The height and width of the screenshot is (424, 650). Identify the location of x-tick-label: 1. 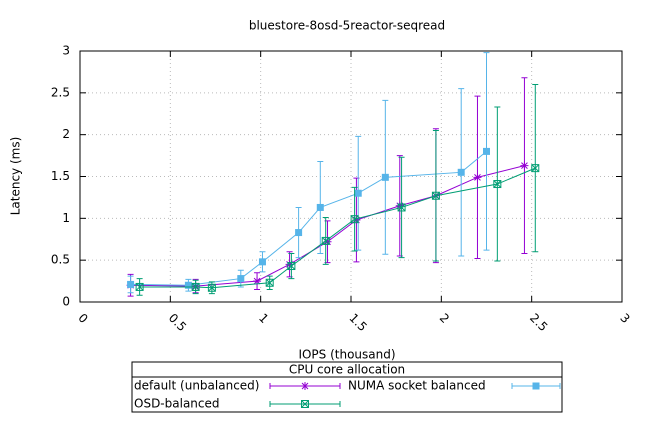
(263, 318).